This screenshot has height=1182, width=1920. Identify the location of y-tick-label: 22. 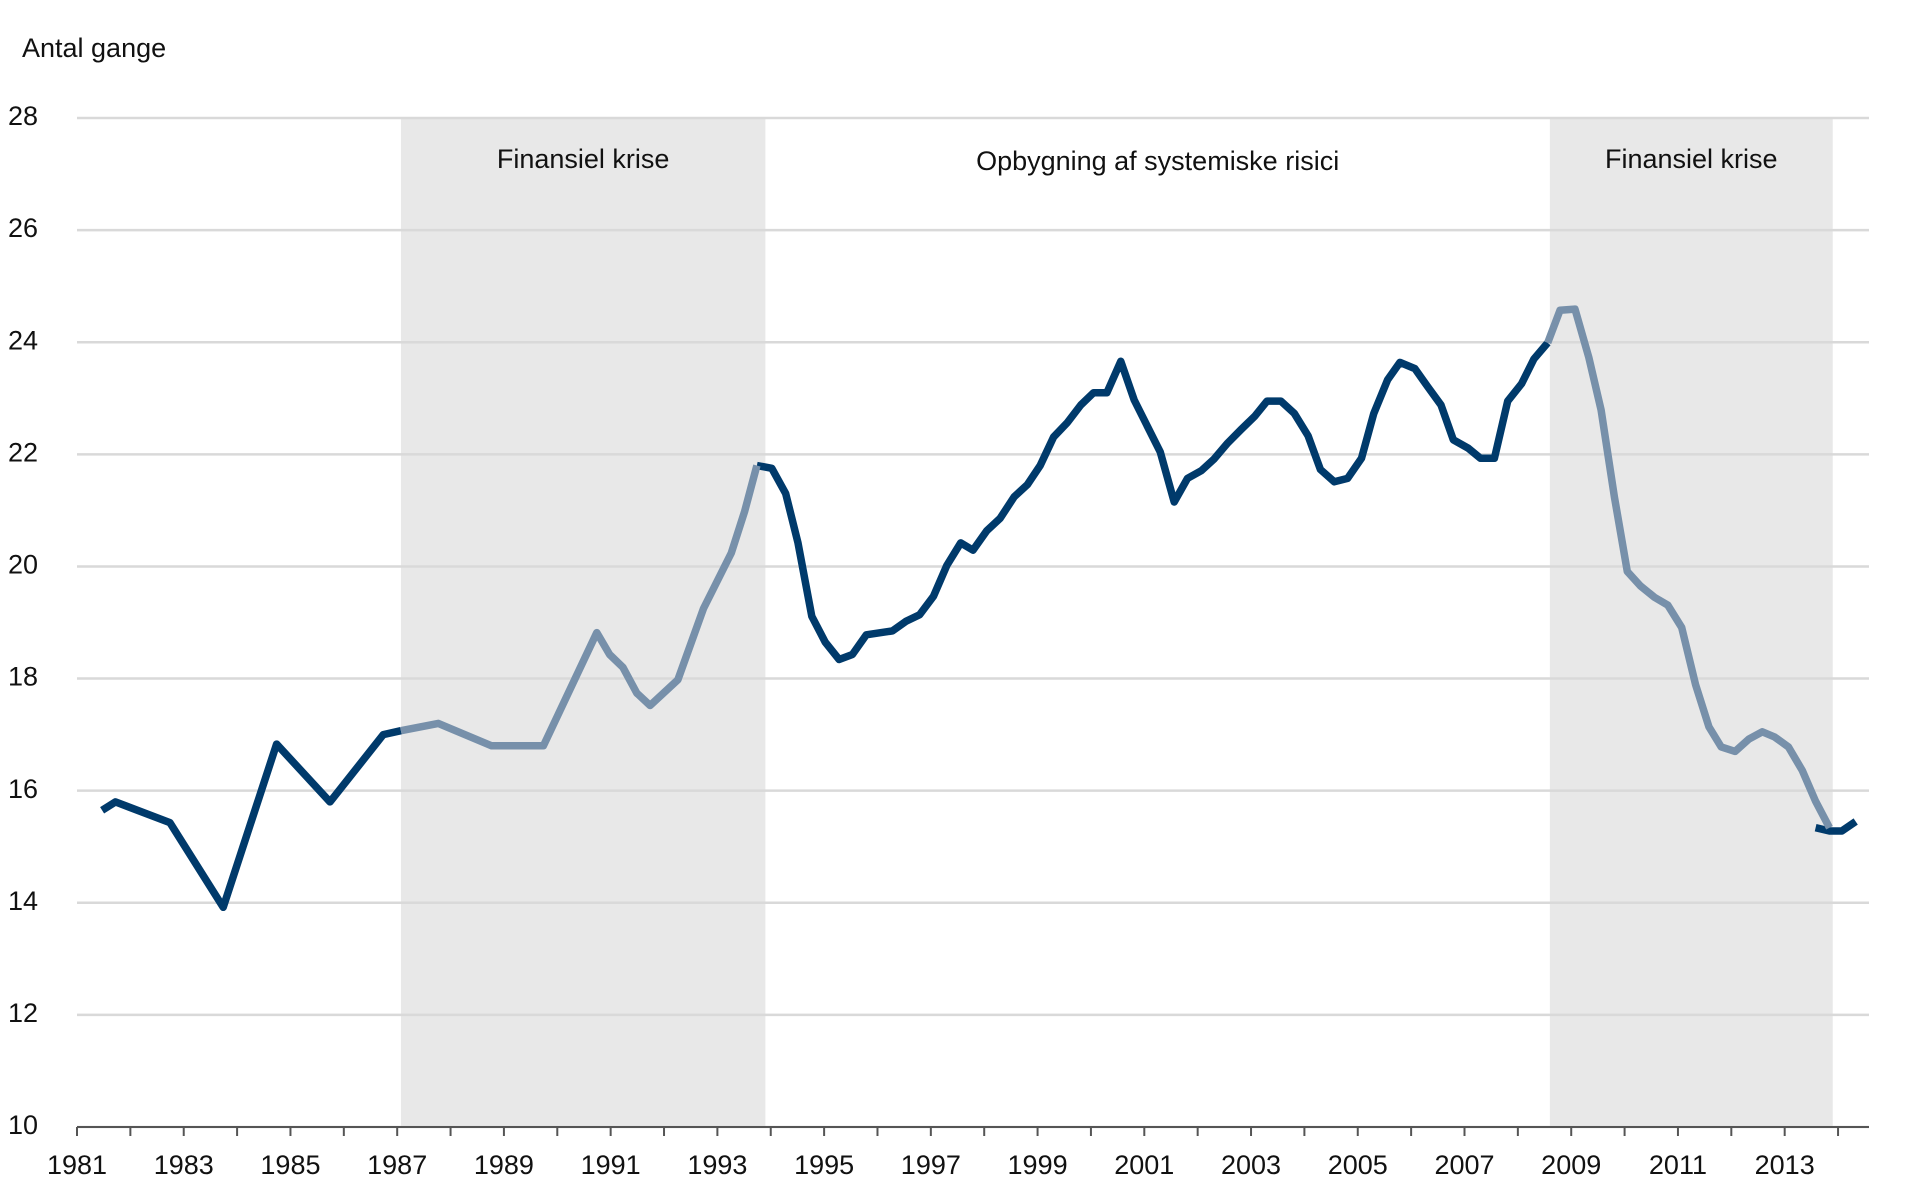
(23, 452).